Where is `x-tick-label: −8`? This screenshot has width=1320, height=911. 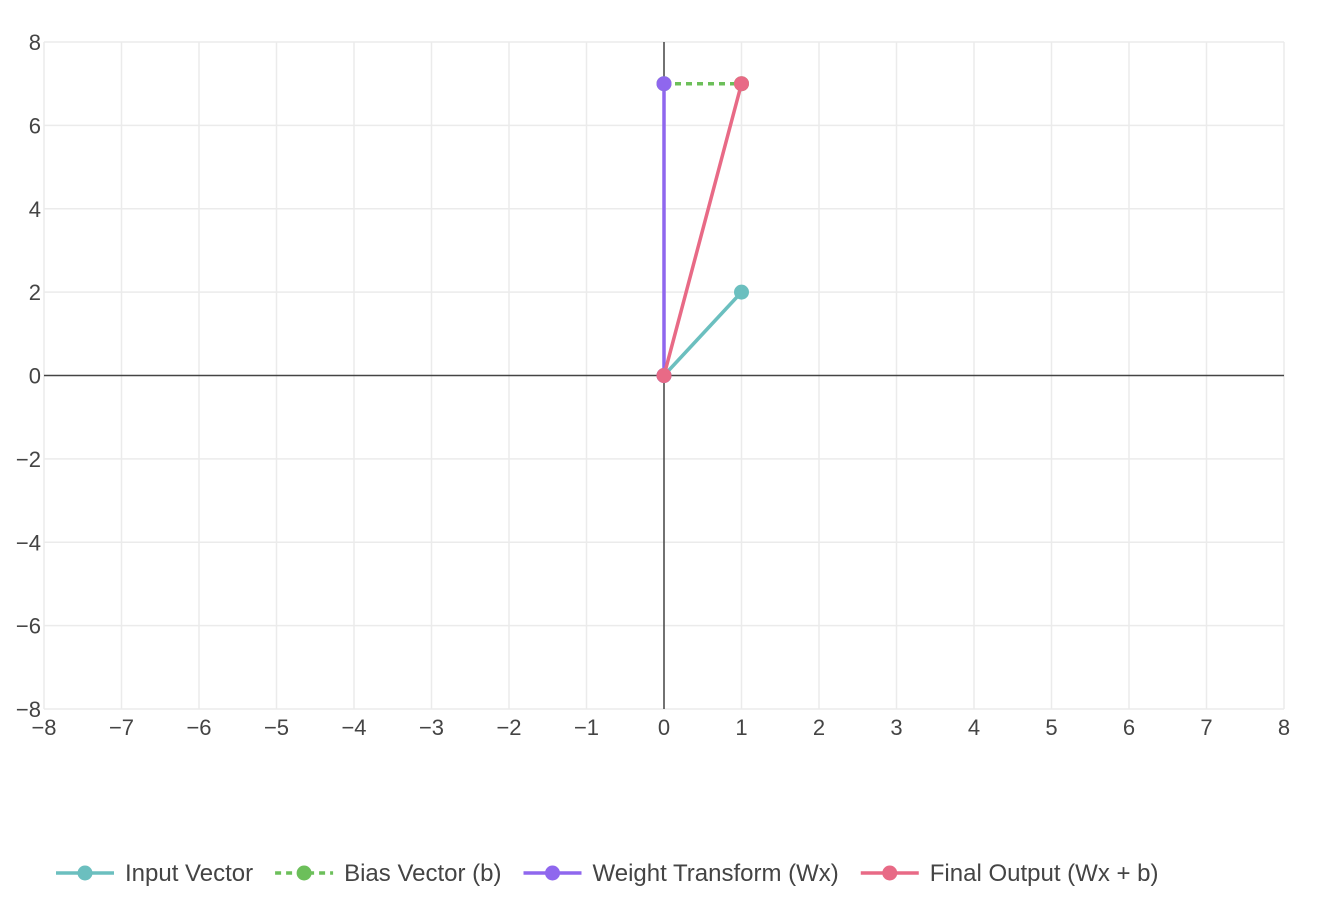 x-tick-label: −8 is located at coordinates (43, 727).